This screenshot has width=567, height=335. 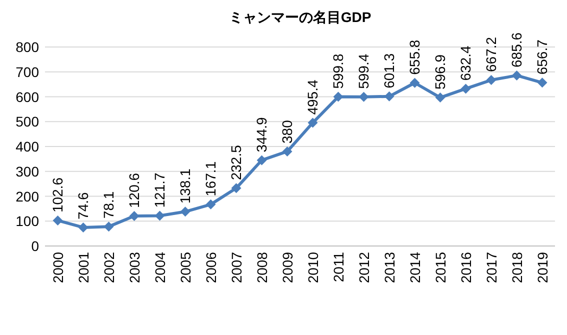 I want to click on x-tick-label: 2017, so click(x=491, y=268).